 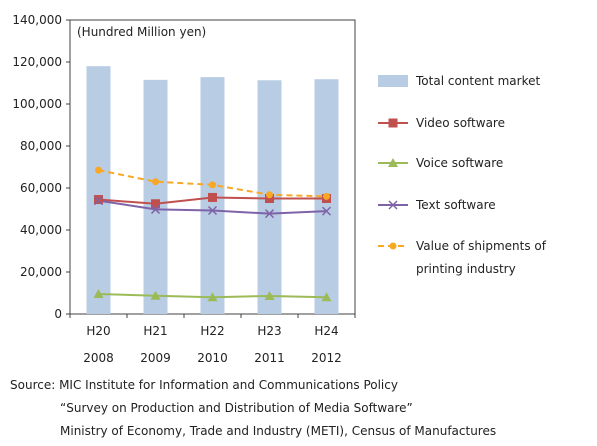 What do you see at coordinates (98, 170) in the screenshot?
I see `point-value-of-shipments-of-printing-industry-H20` at bounding box center [98, 170].